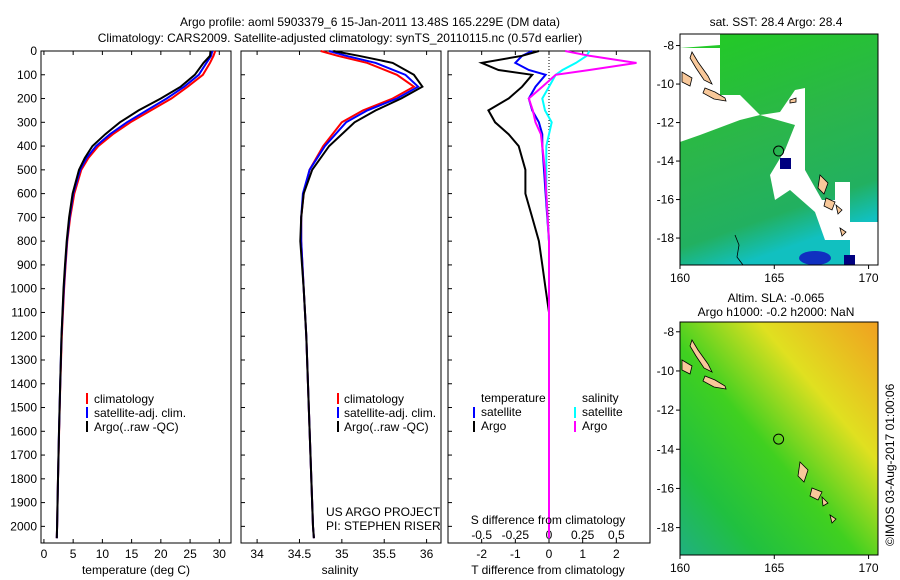 Image resolution: width=900 pixels, height=580 pixels. Describe the element at coordinates (516, 535) in the screenshot. I see `x2-tick-label: -0.25` at that location.